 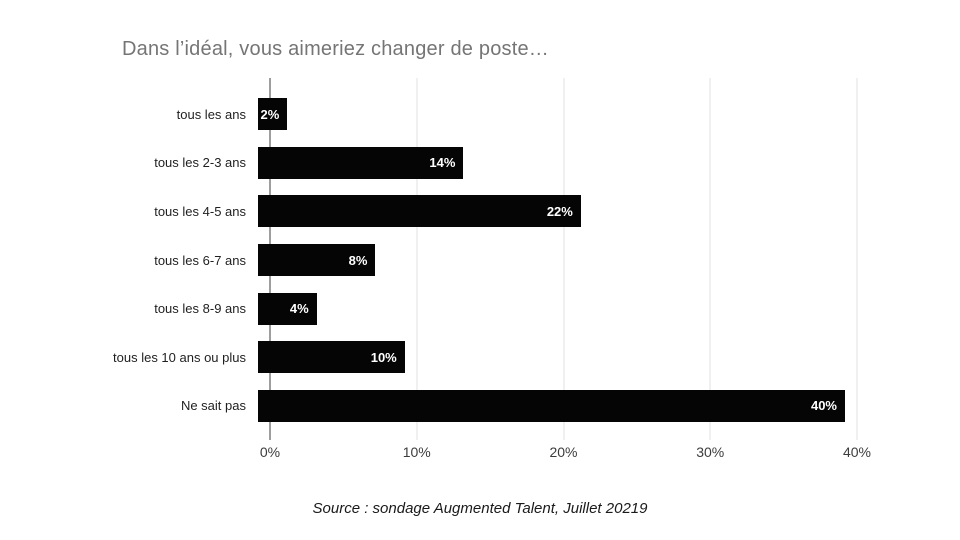 I want to click on bar: 22%, so click(x=419, y=211).